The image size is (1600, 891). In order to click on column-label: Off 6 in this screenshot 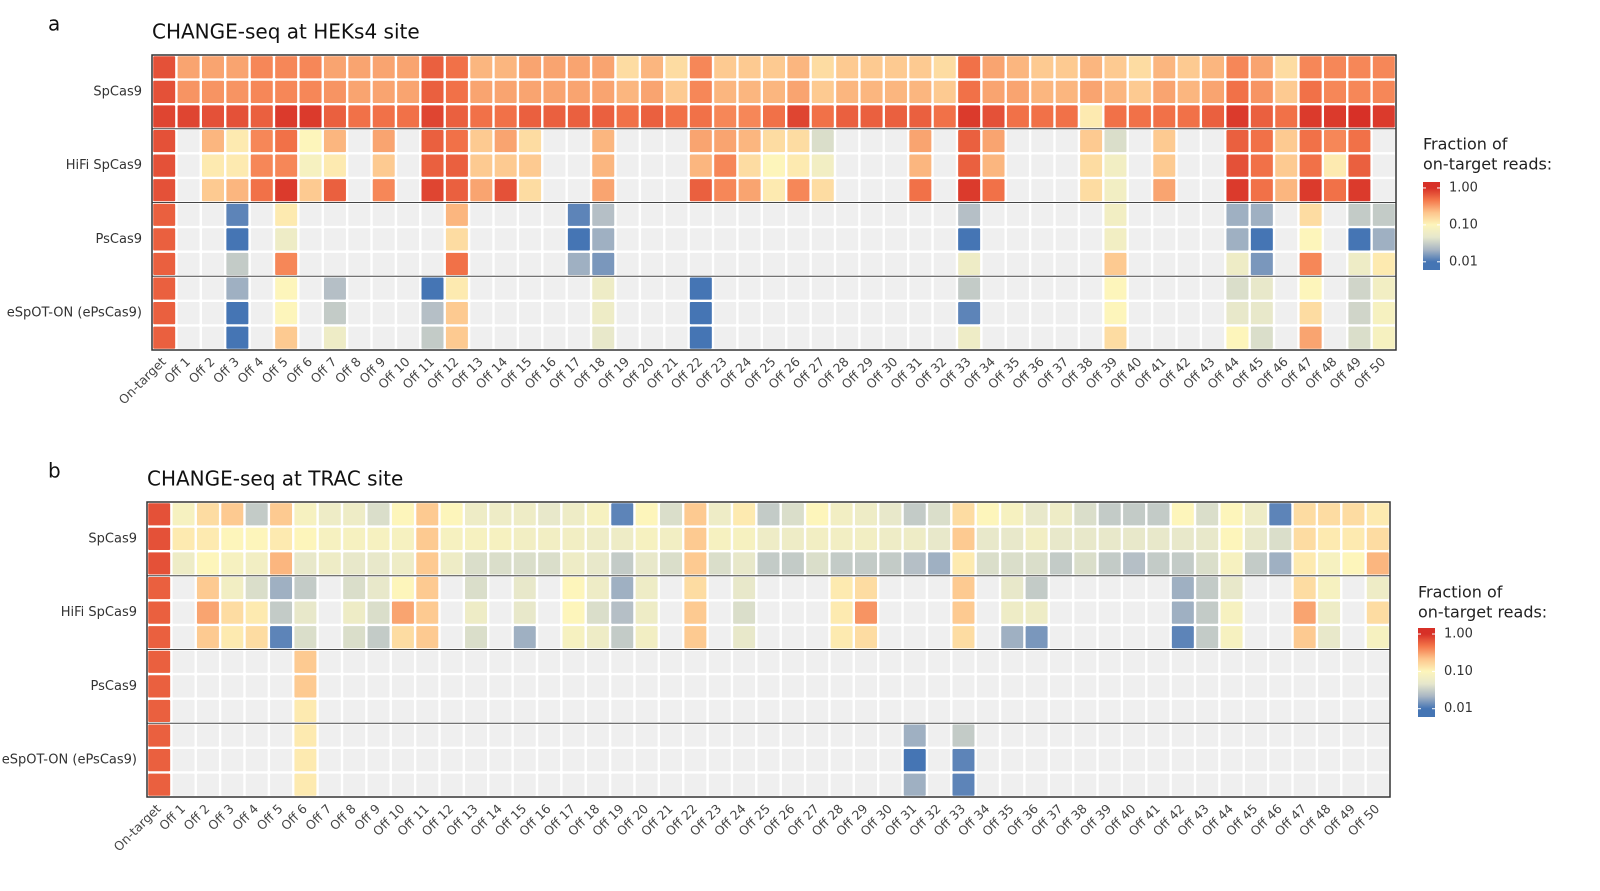, I will do `click(294, 817)`.